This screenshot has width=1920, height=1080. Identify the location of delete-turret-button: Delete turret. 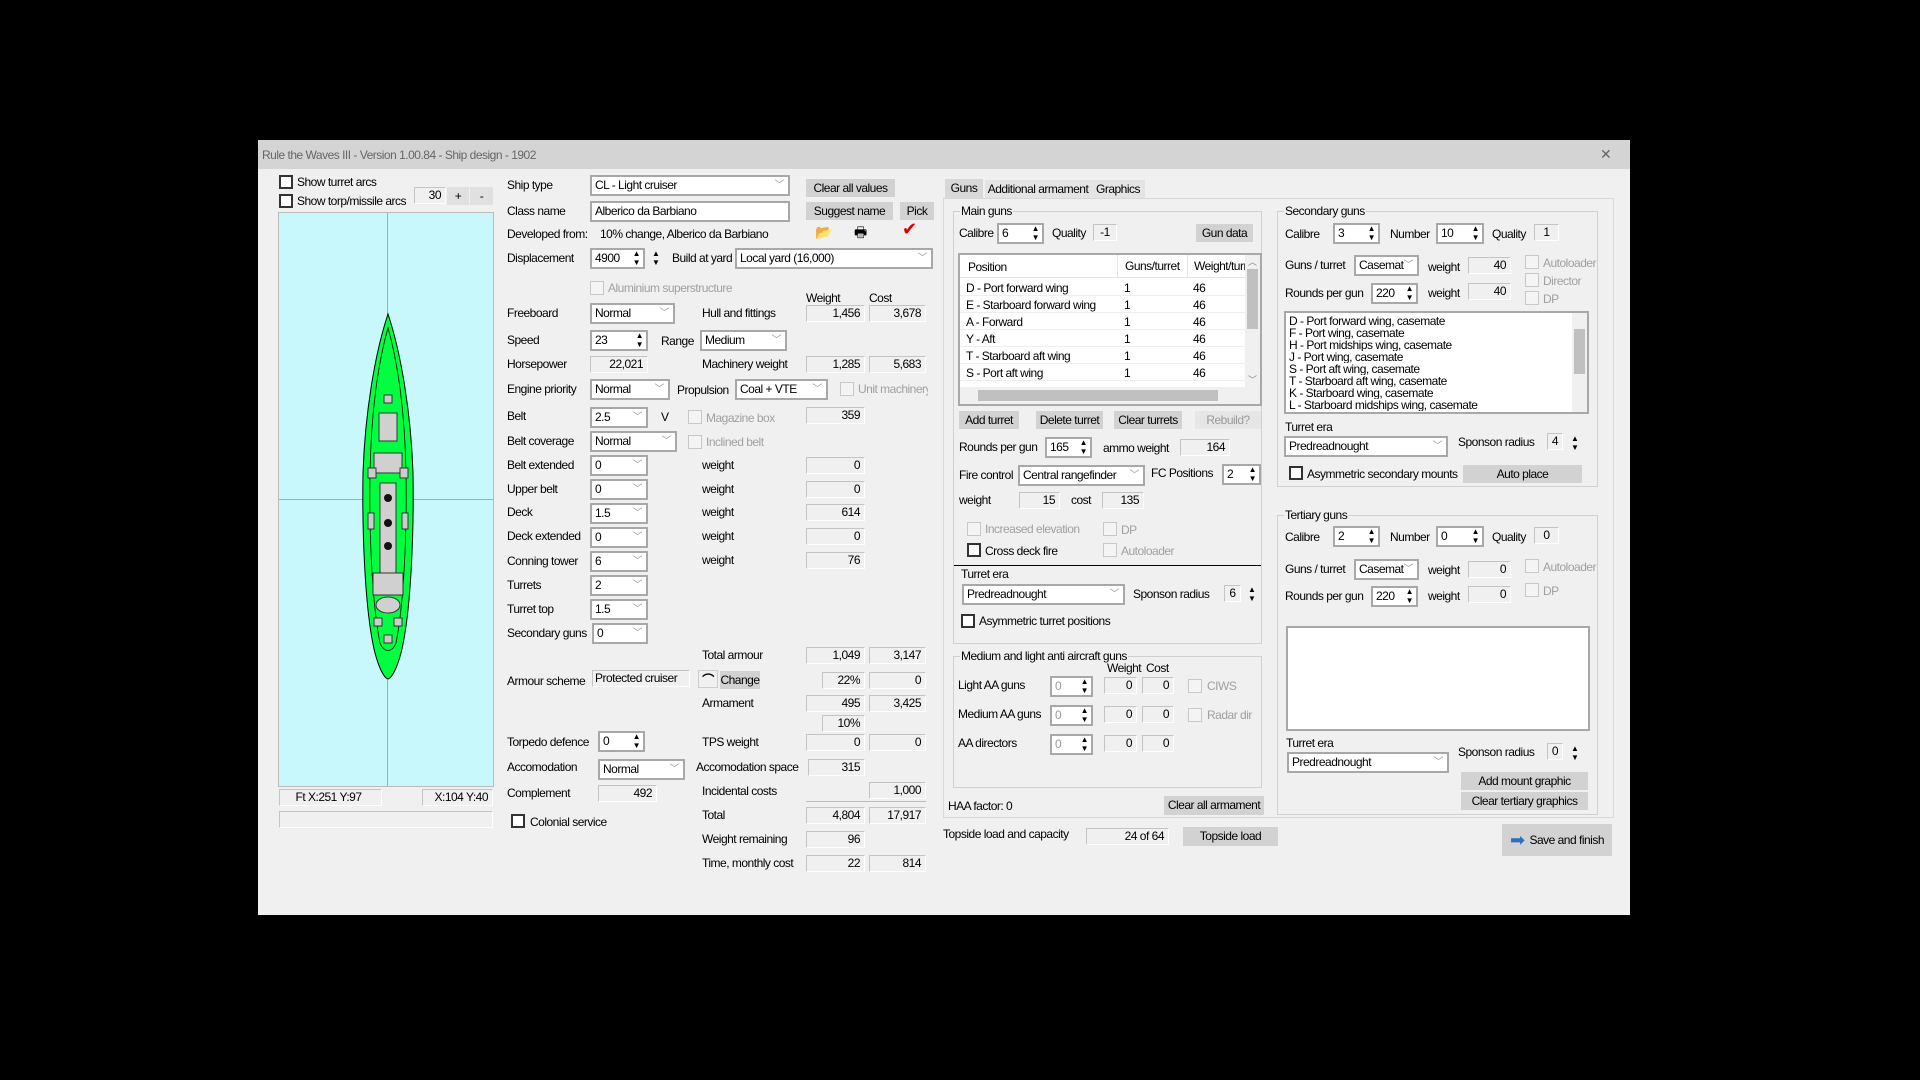
(1069, 420).